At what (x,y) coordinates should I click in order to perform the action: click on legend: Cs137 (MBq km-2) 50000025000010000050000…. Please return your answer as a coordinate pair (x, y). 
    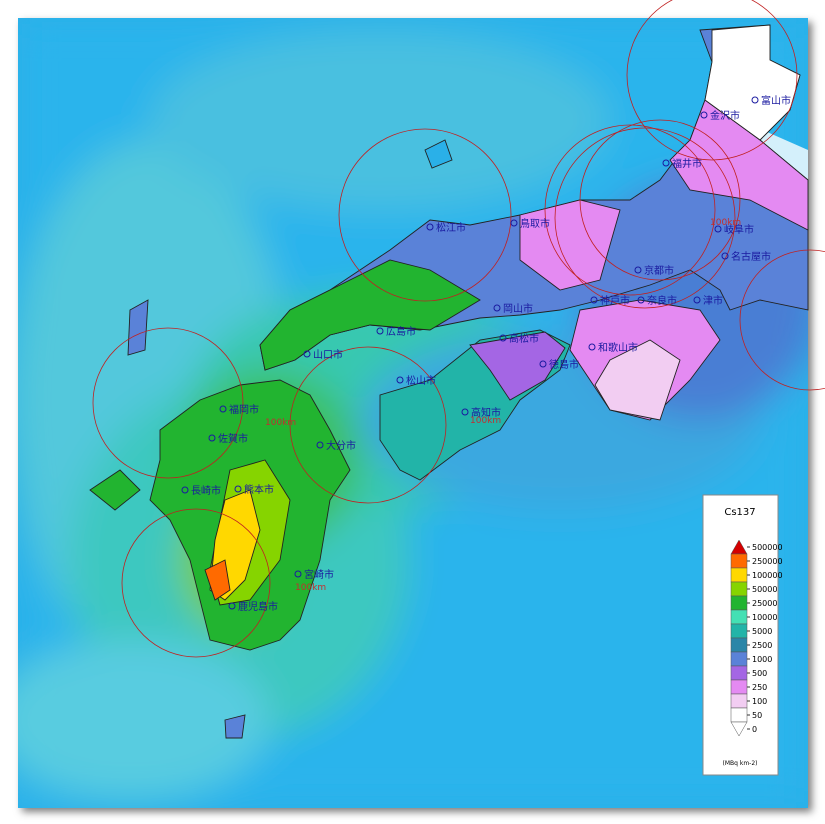
    Looking at the image, I should click on (742, 635).